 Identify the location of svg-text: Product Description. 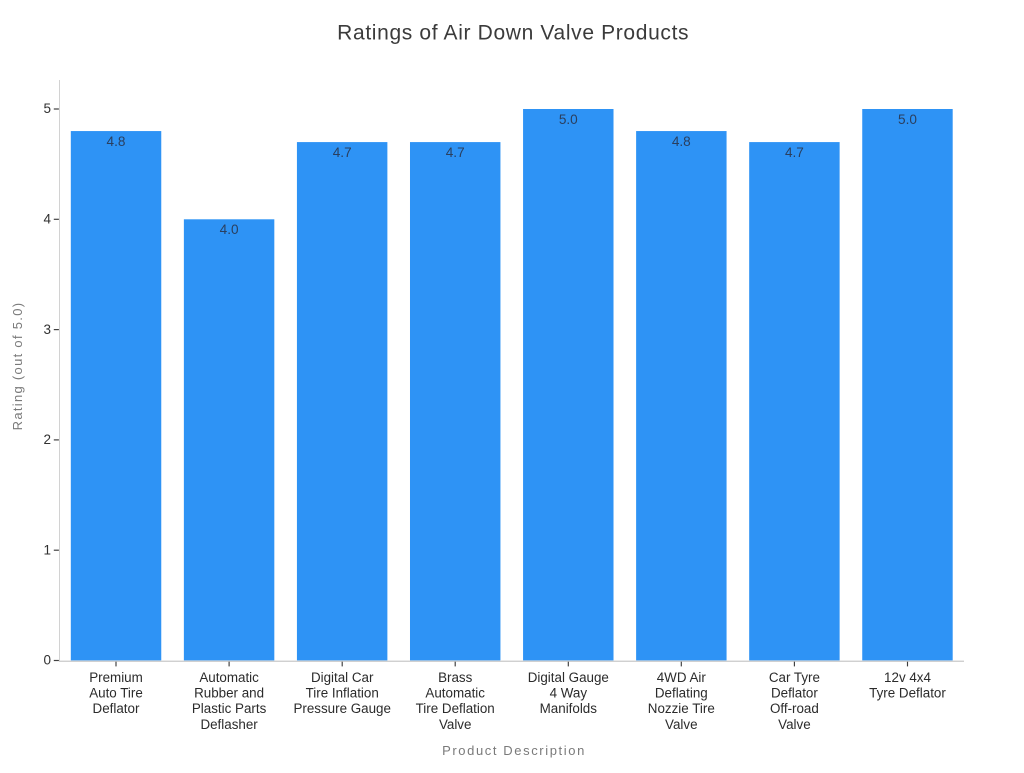
(514, 750).